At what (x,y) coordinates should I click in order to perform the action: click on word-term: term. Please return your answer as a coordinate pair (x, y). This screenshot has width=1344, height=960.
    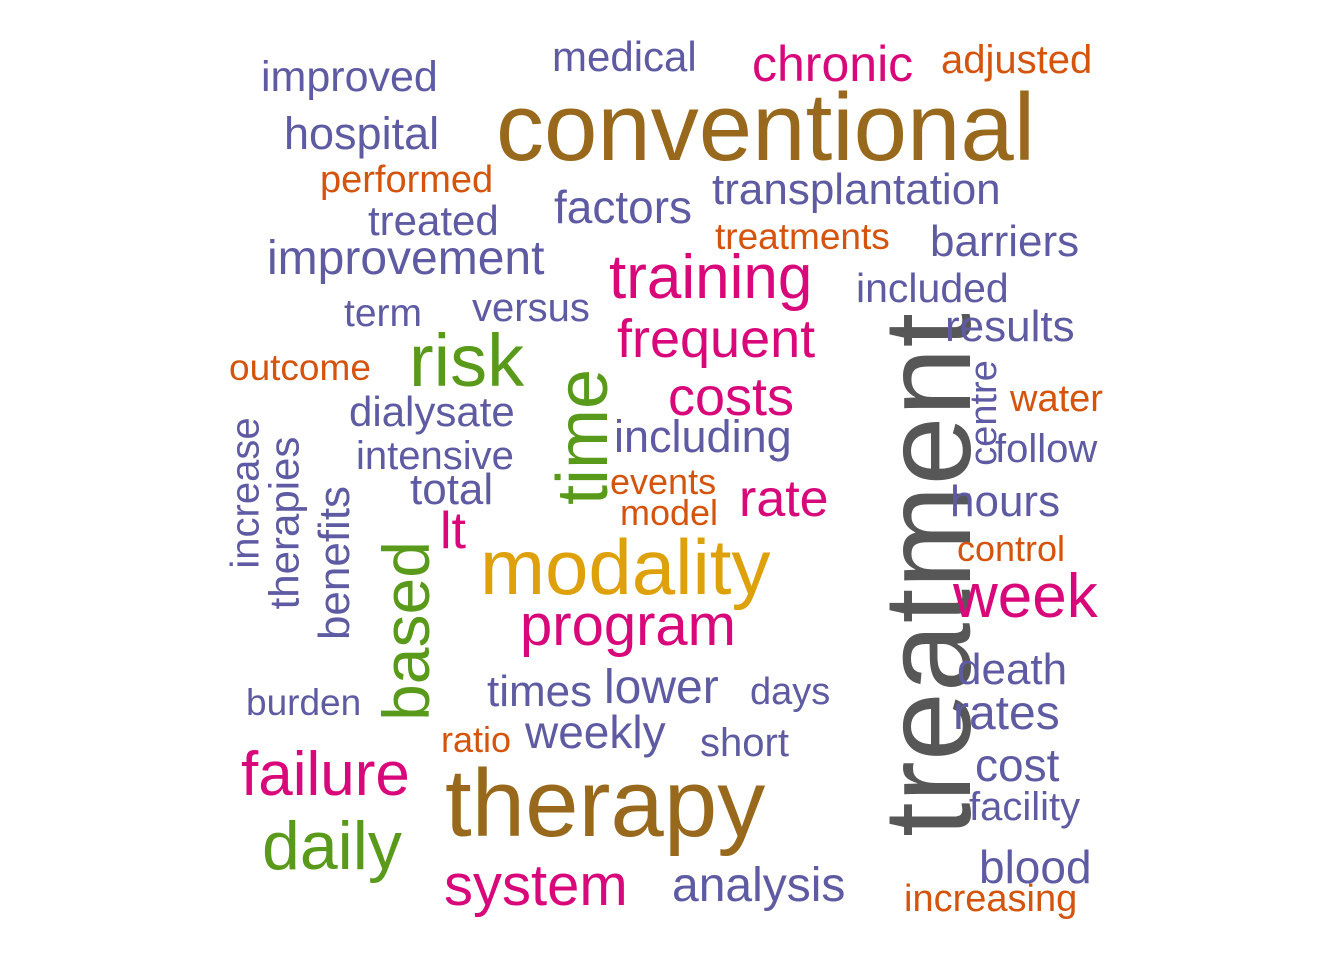
    Looking at the image, I should click on (383, 313).